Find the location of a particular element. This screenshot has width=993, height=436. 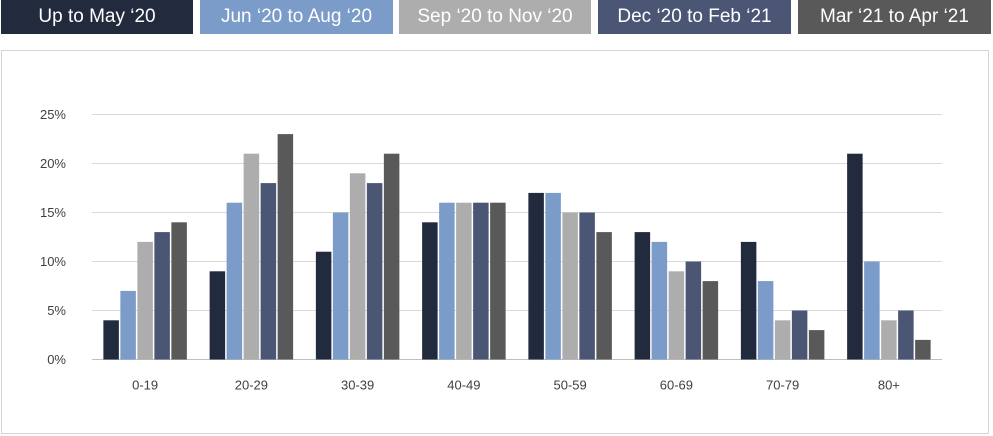

x-tick-label: 80+ is located at coordinates (889, 385).